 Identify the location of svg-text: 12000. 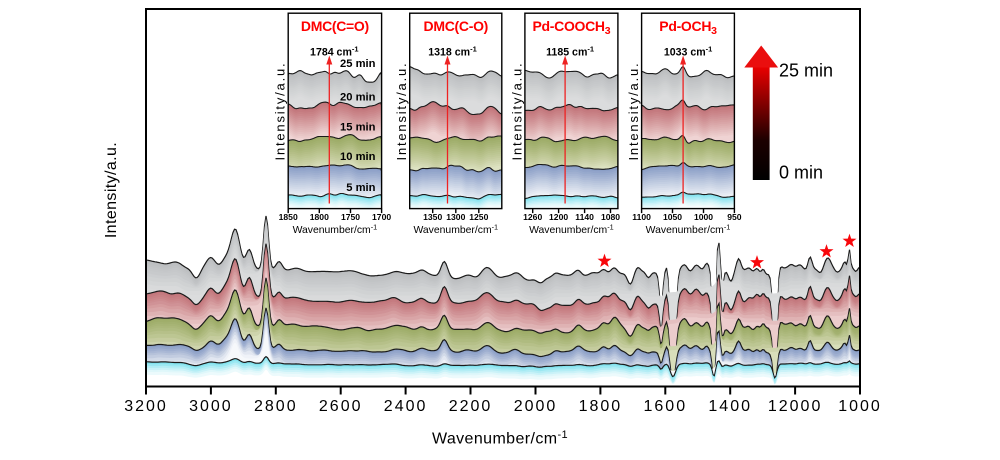
(795, 406).